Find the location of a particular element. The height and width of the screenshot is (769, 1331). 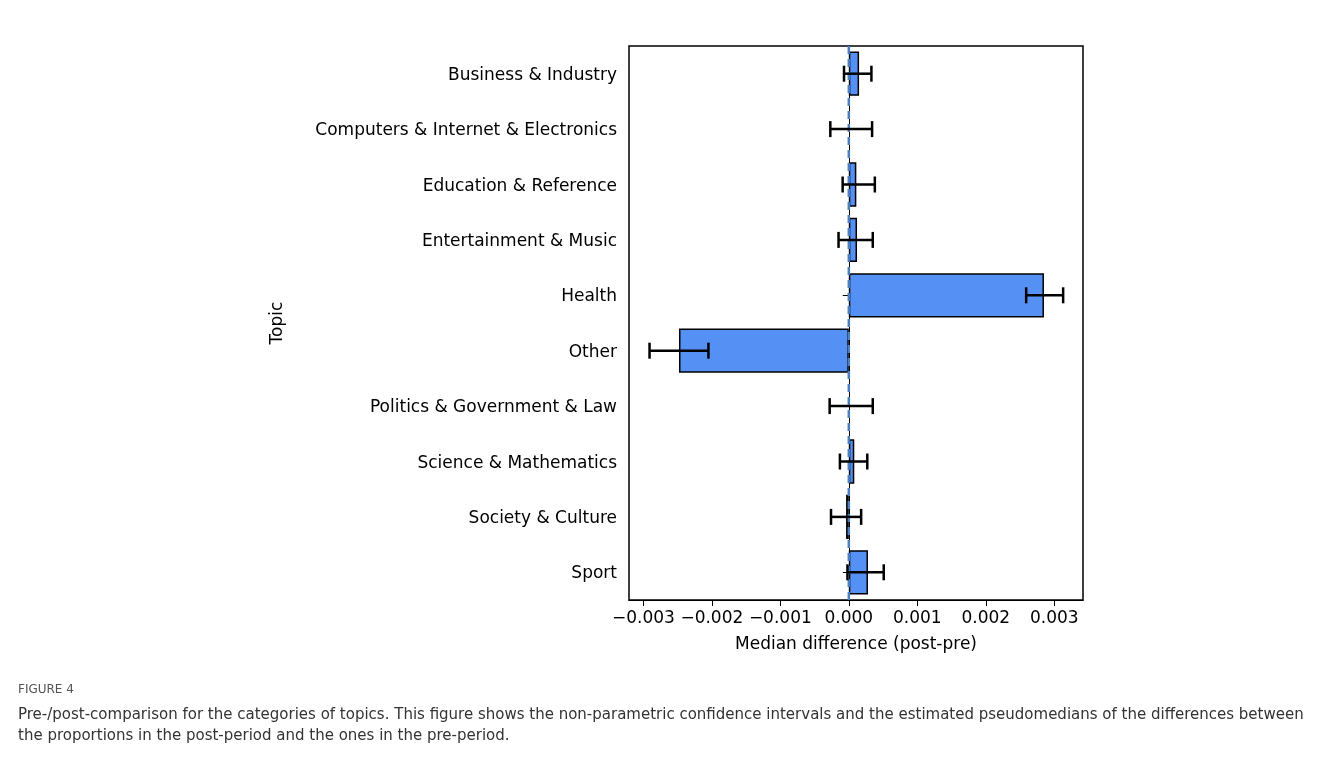

caption: FIGURE 4 is located at coordinates (46, 689).